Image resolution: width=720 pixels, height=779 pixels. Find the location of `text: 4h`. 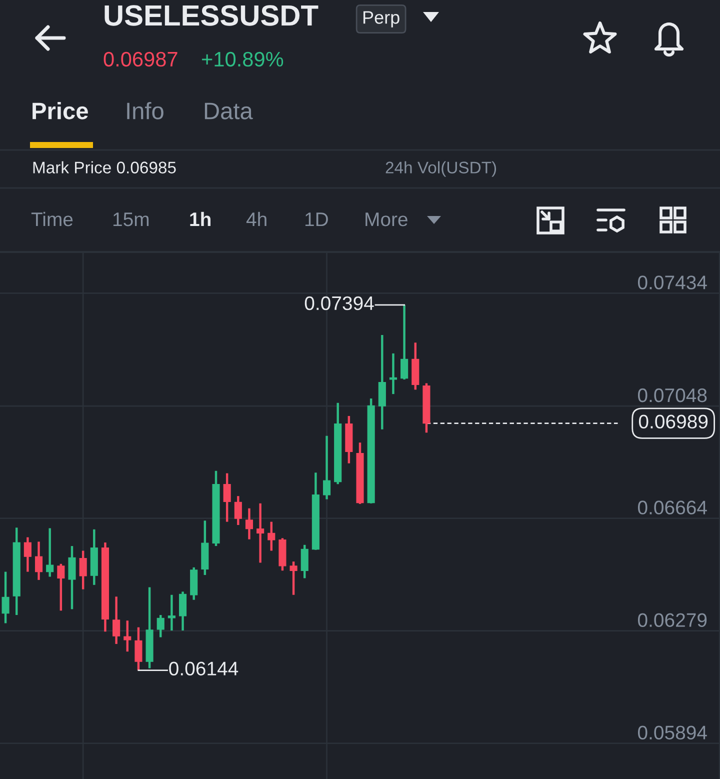

text: 4h is located at coordinates (256, 219).